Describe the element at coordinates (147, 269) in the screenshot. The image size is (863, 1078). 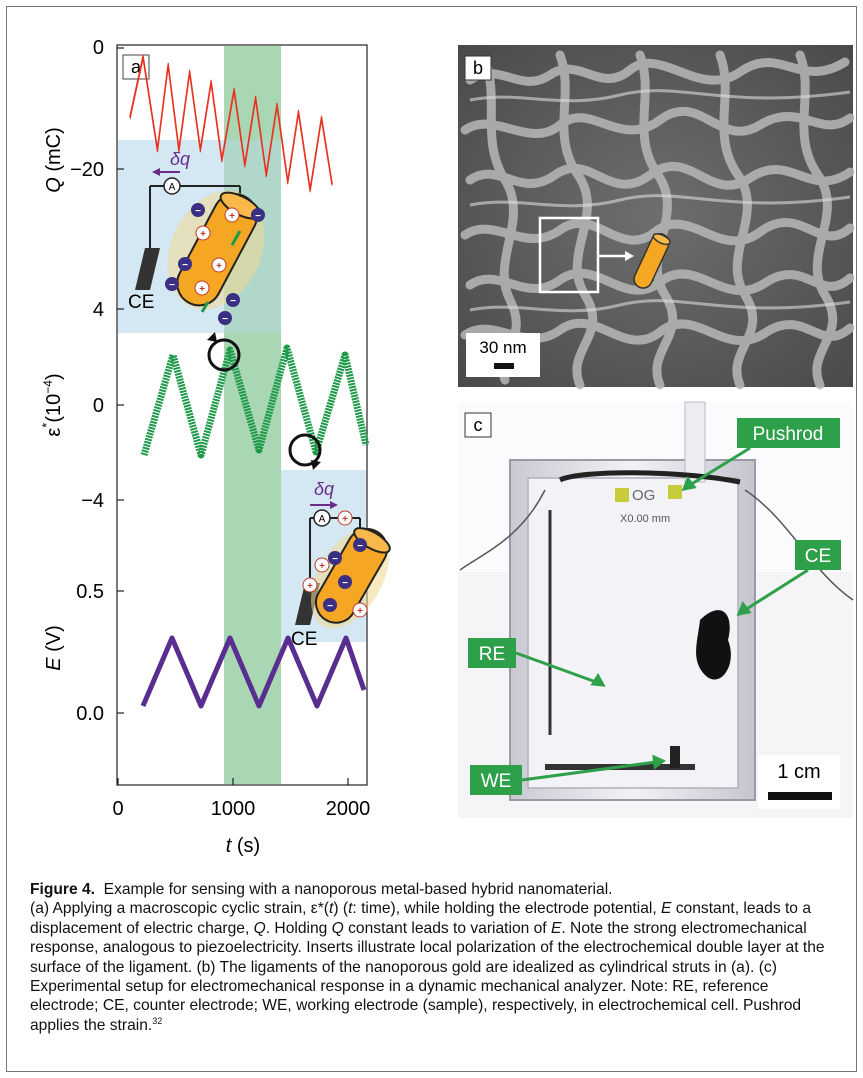
I see `counter-electrode-icon` at that location.